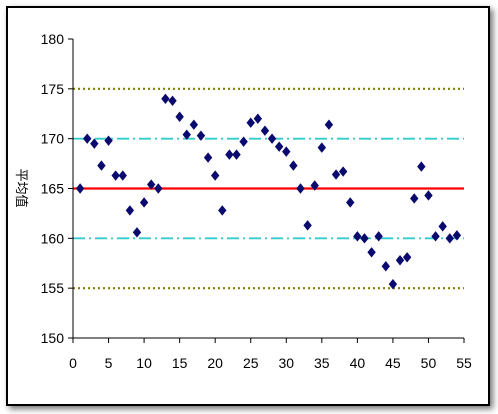  What do you see at coordinates (358, 363) in the screenshot?
I see `x-tick-label: 40` at bounding box center [358, 363].